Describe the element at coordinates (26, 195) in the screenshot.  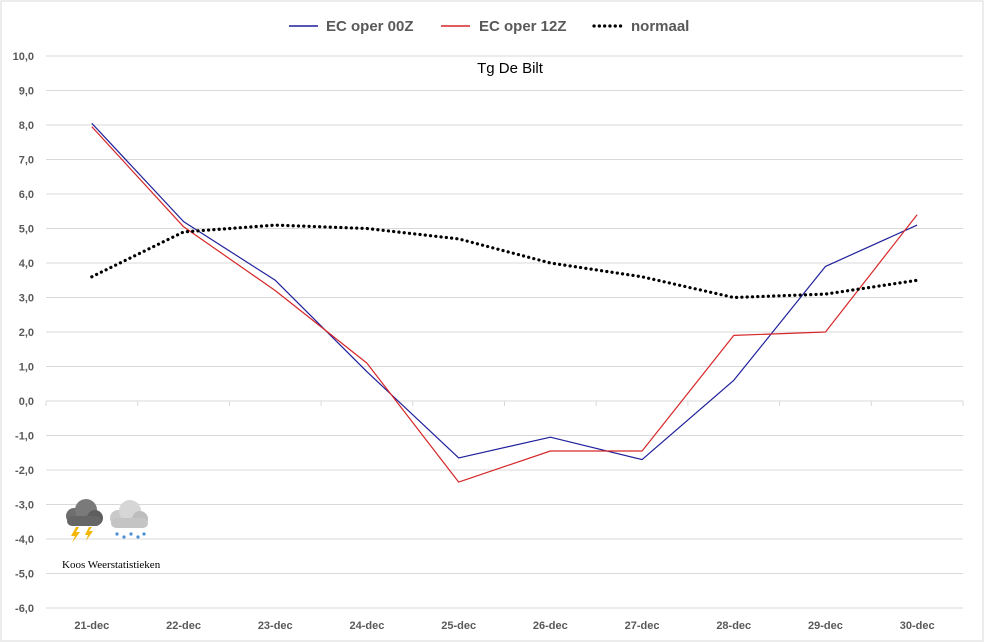
I see `y-tick-label: 6,0` at that location.